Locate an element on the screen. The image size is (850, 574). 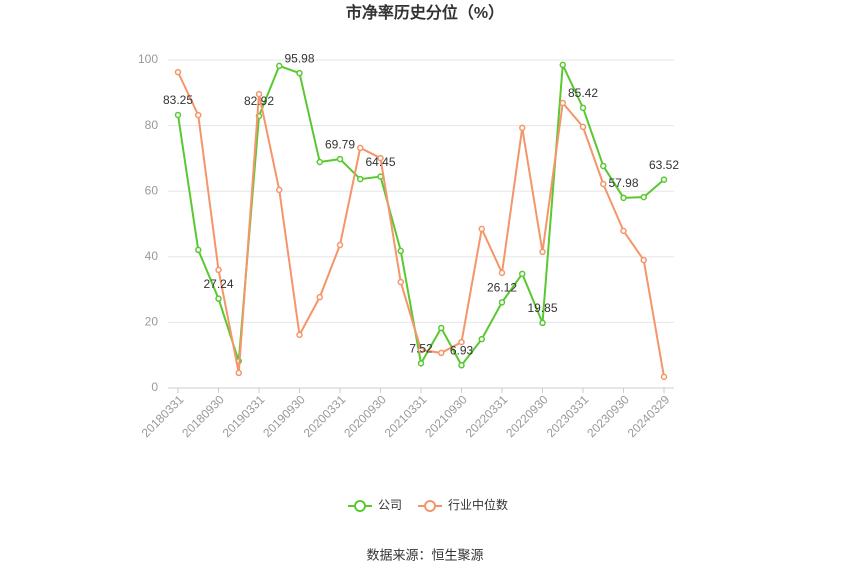
x-tick-label: 20230930 is located at coordinates (608, 416).